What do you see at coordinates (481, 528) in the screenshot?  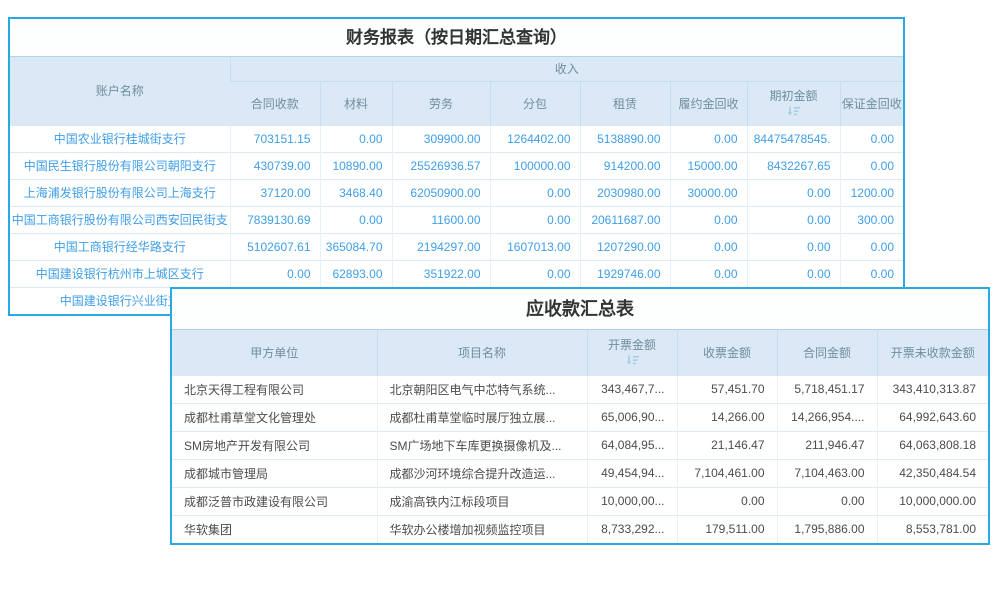 I see `project-name-cell: 华软办公楼增加视频监控项目` at bounding box center [481, 528].